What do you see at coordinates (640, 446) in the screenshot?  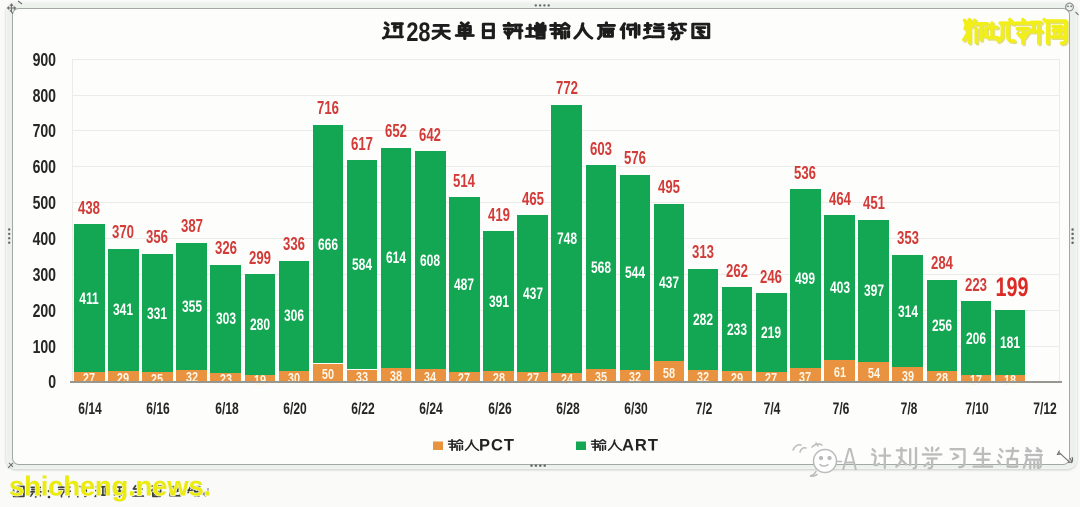 I see `svg-text: ART` at bounding box center [640, 446].